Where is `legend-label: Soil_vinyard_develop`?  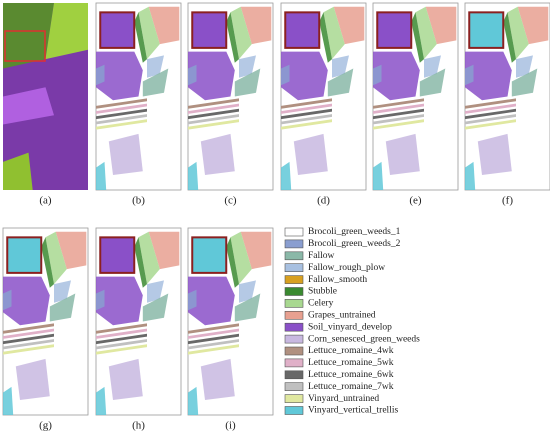 legend-label: Soil_vinyard_develop is located at coordinates (350, 327).